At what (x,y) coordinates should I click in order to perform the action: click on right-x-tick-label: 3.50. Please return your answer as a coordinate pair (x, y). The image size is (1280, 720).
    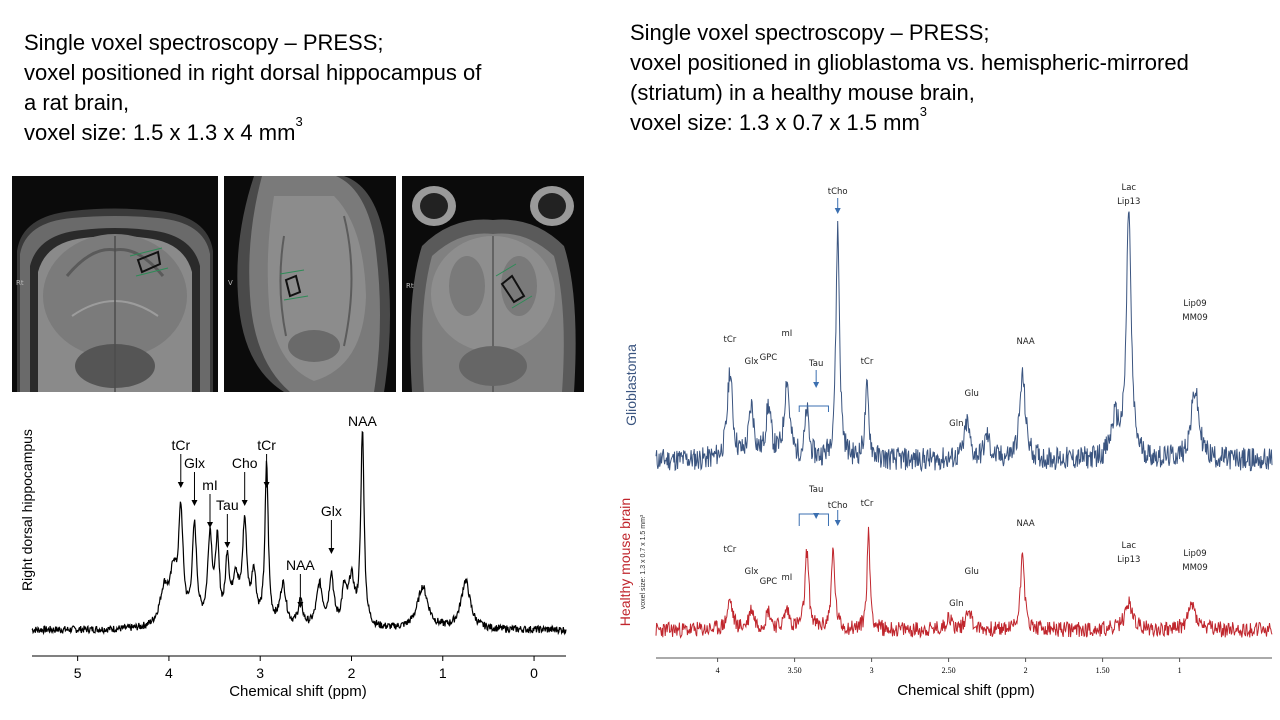
    Looking at the image, I should click on (795, 670).